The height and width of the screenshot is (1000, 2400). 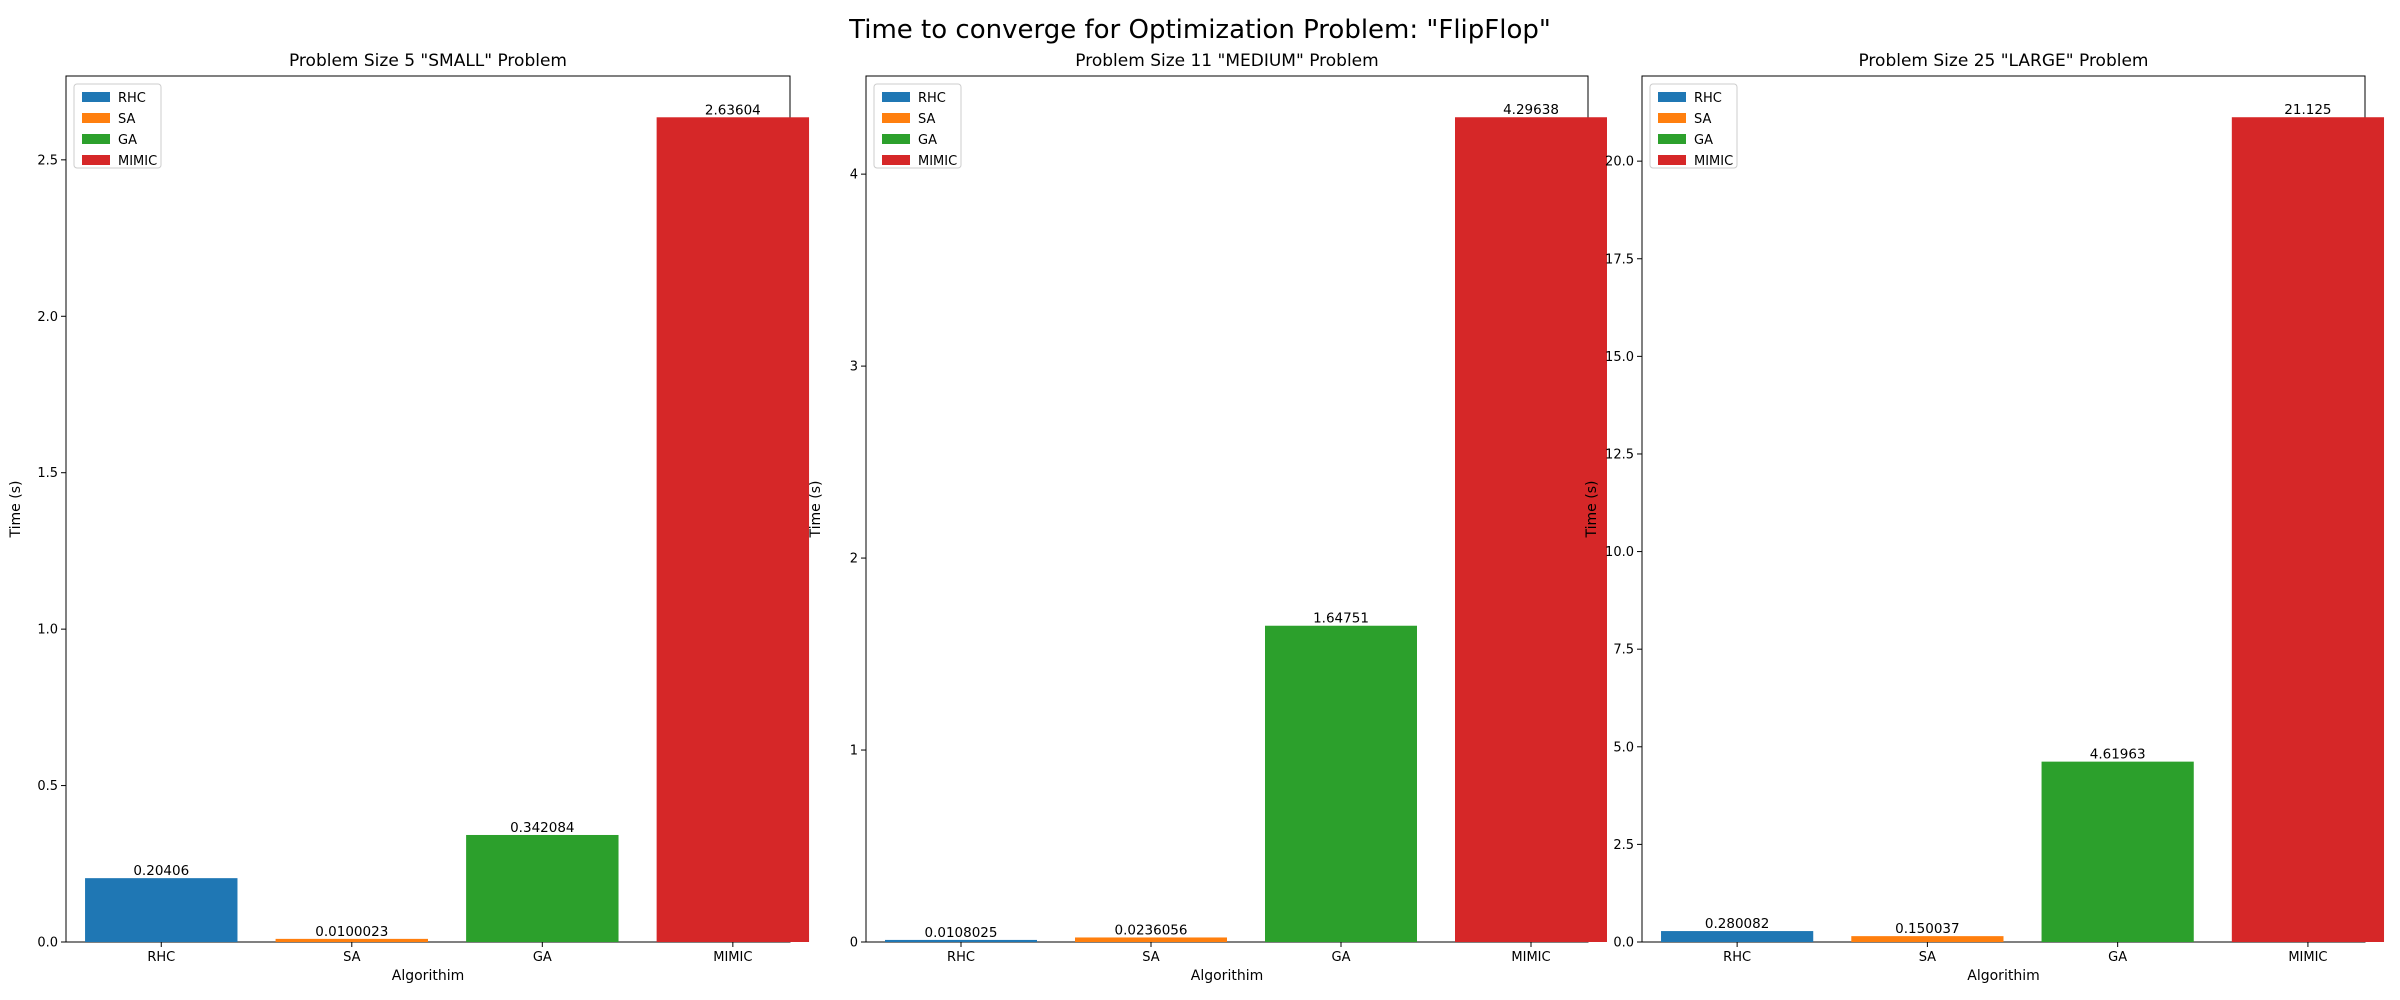 What do you see at coordinates (2003, 61) in the screenshot?
I see `panel-title: Problem Size 25 "LARGE" Problem` at bounding box center [2003, 61].